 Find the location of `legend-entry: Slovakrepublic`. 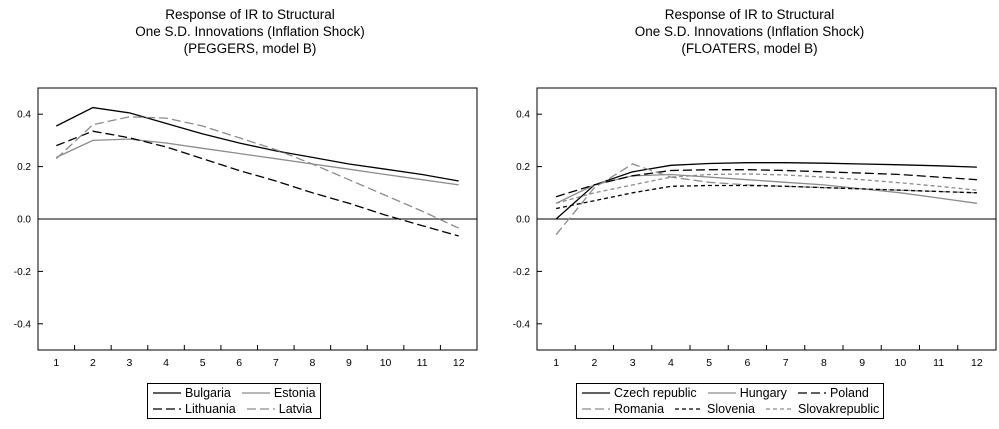

legend-entry: Slovakrepublic is located at coordinates (822, 409).